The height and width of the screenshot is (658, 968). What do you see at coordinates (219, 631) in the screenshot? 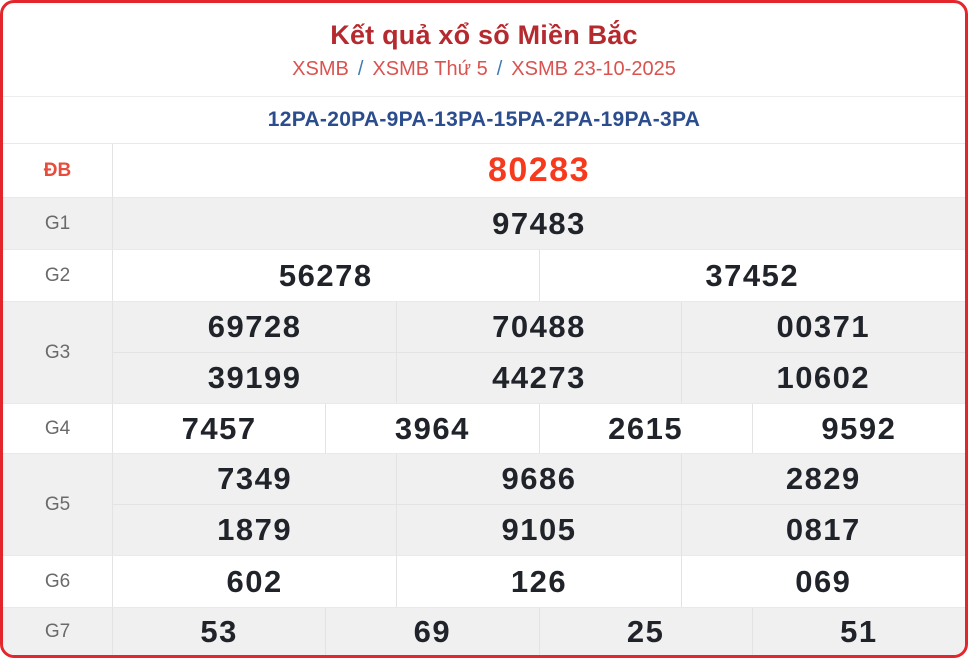
I see `prize-number: 53` at bounding box center [219, 631].